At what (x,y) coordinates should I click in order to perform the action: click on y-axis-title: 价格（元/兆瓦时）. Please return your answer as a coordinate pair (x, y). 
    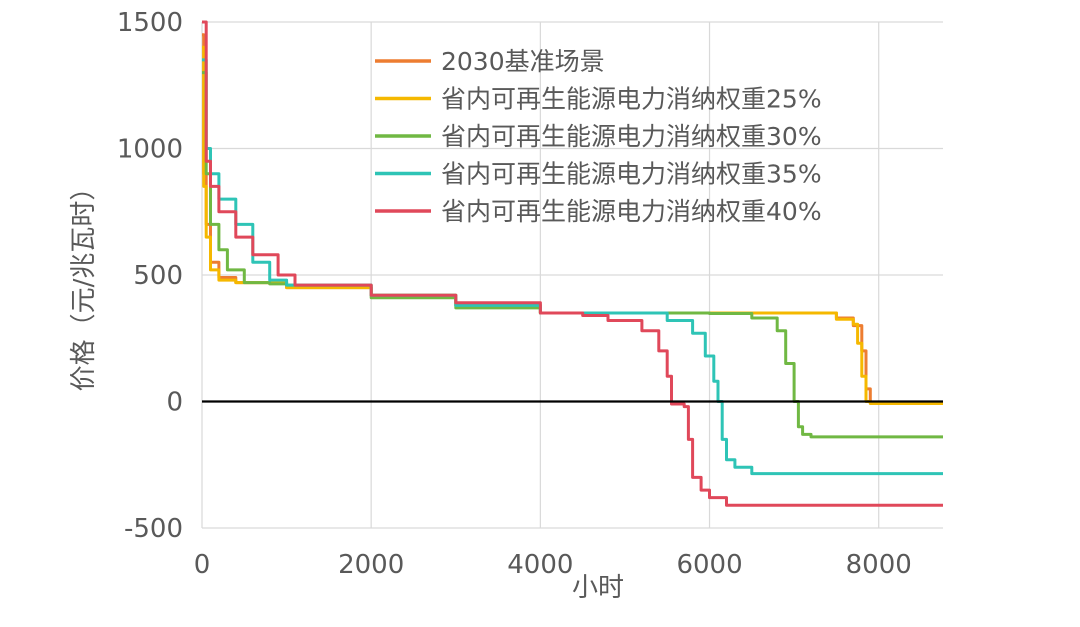
    Looking at the image, I should click on (84, 283).